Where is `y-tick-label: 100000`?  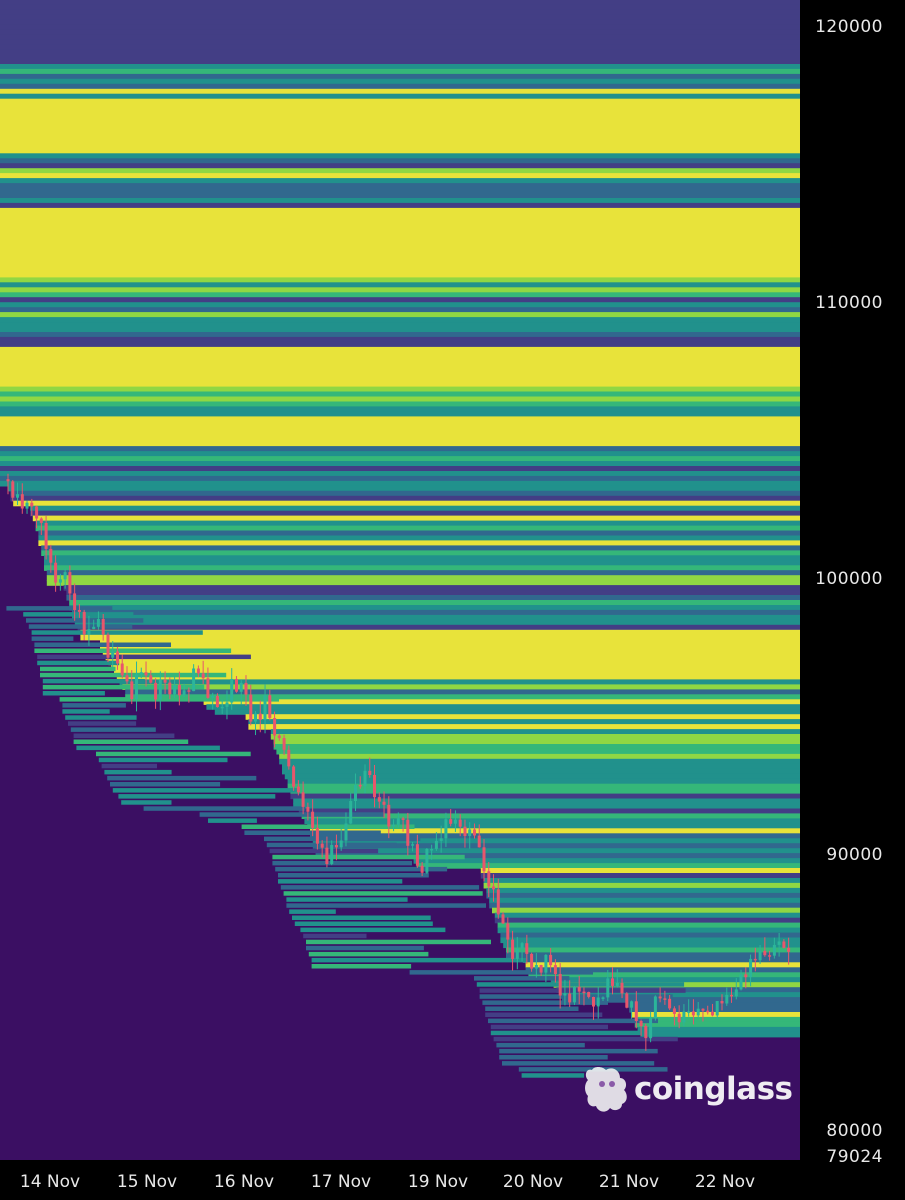
y-tick-label: 100000 is located at coordinates (849, 579).